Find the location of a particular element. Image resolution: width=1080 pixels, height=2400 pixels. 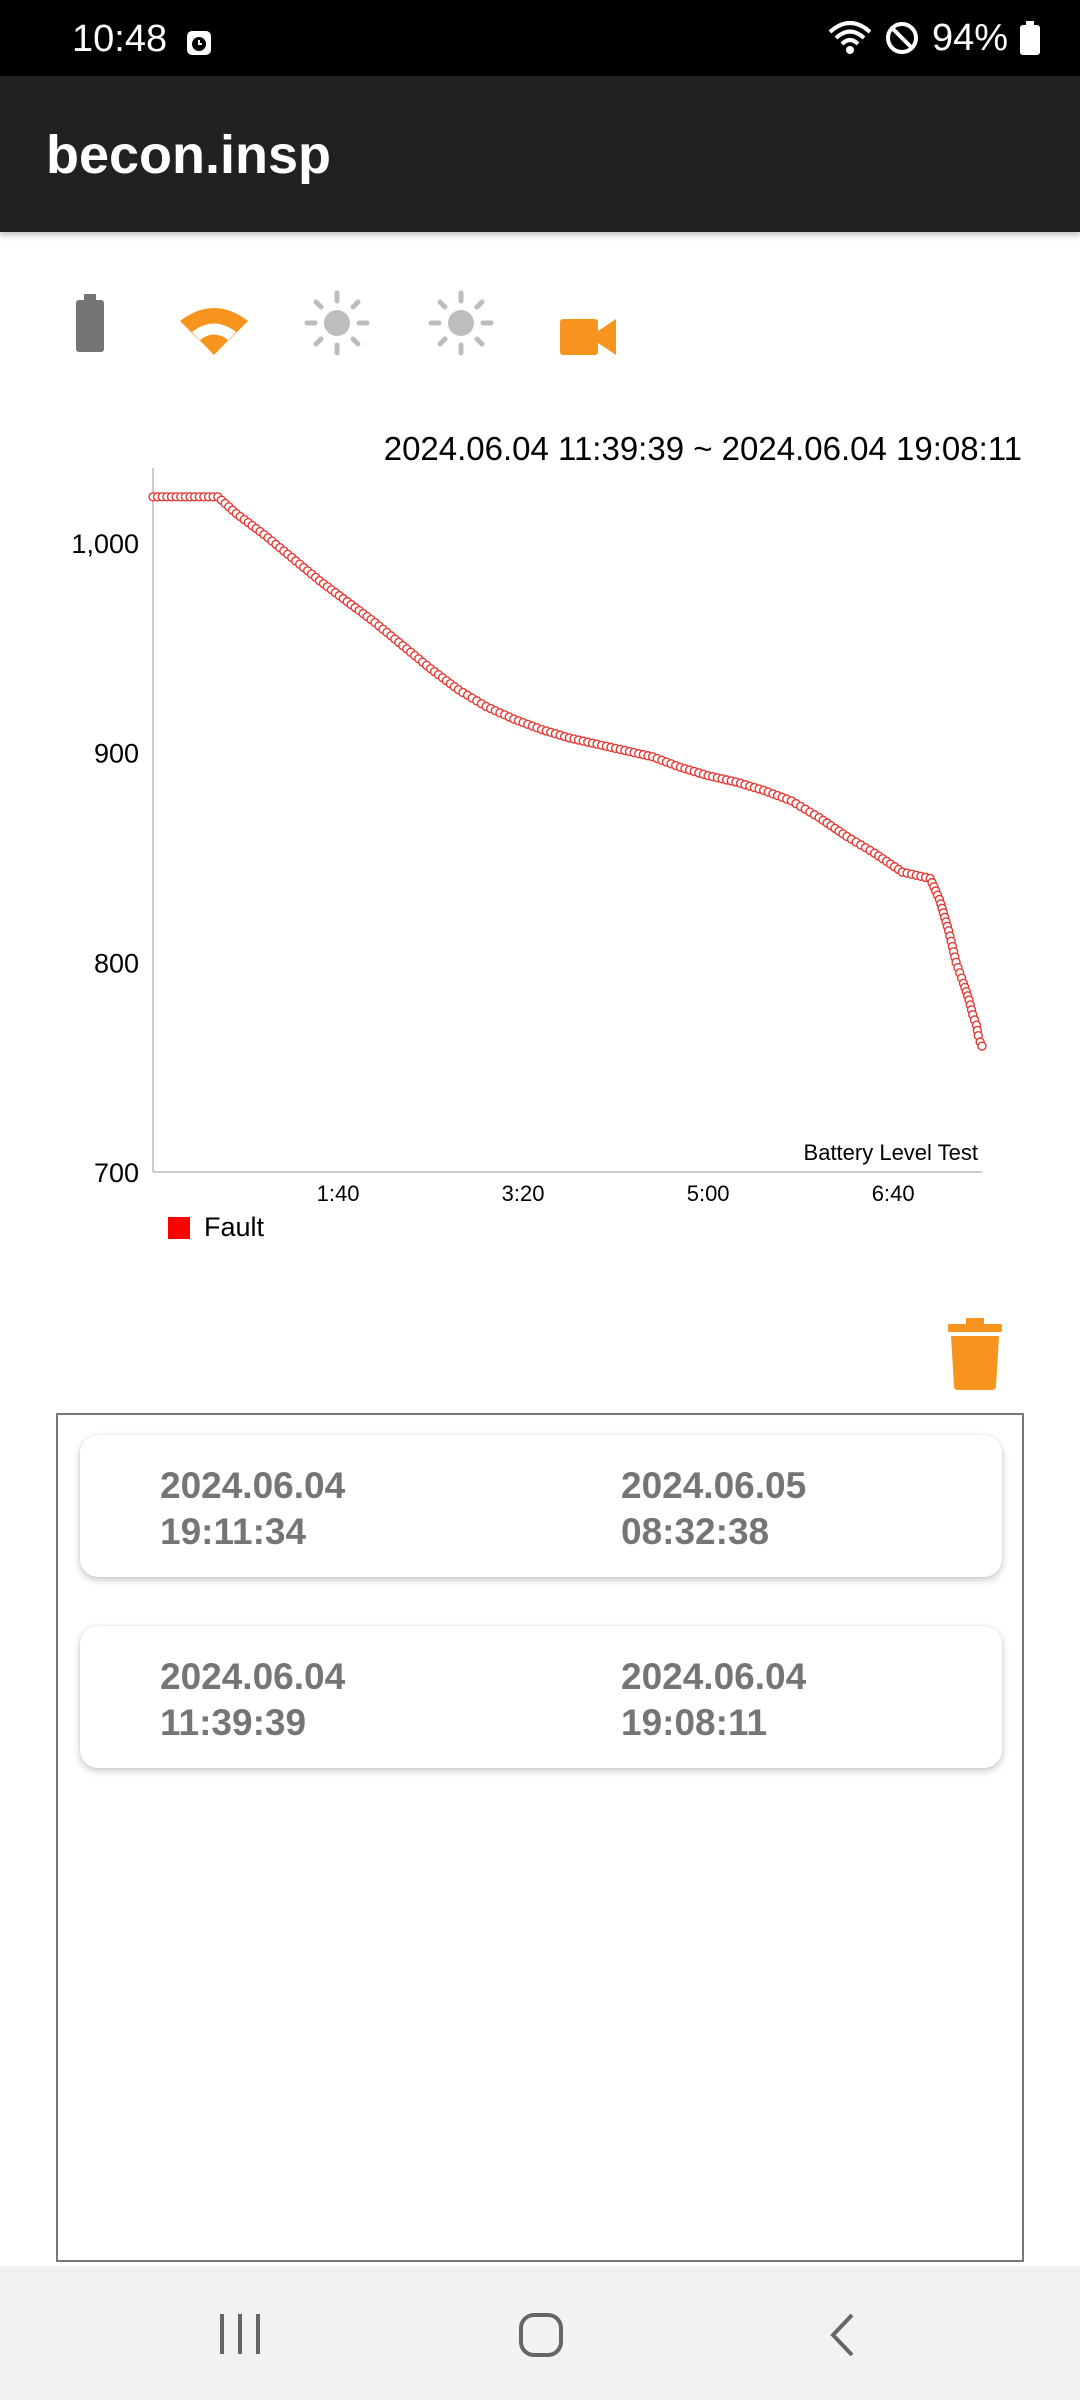

legend-swatch is located at coordinates (179, 1227).